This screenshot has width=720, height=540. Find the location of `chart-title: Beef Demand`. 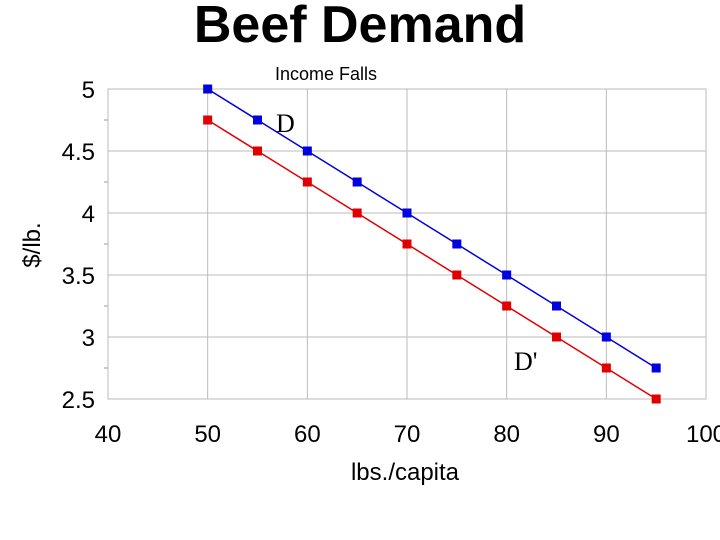

chart-title: Beef Demand is located at coordinates (360, 27).